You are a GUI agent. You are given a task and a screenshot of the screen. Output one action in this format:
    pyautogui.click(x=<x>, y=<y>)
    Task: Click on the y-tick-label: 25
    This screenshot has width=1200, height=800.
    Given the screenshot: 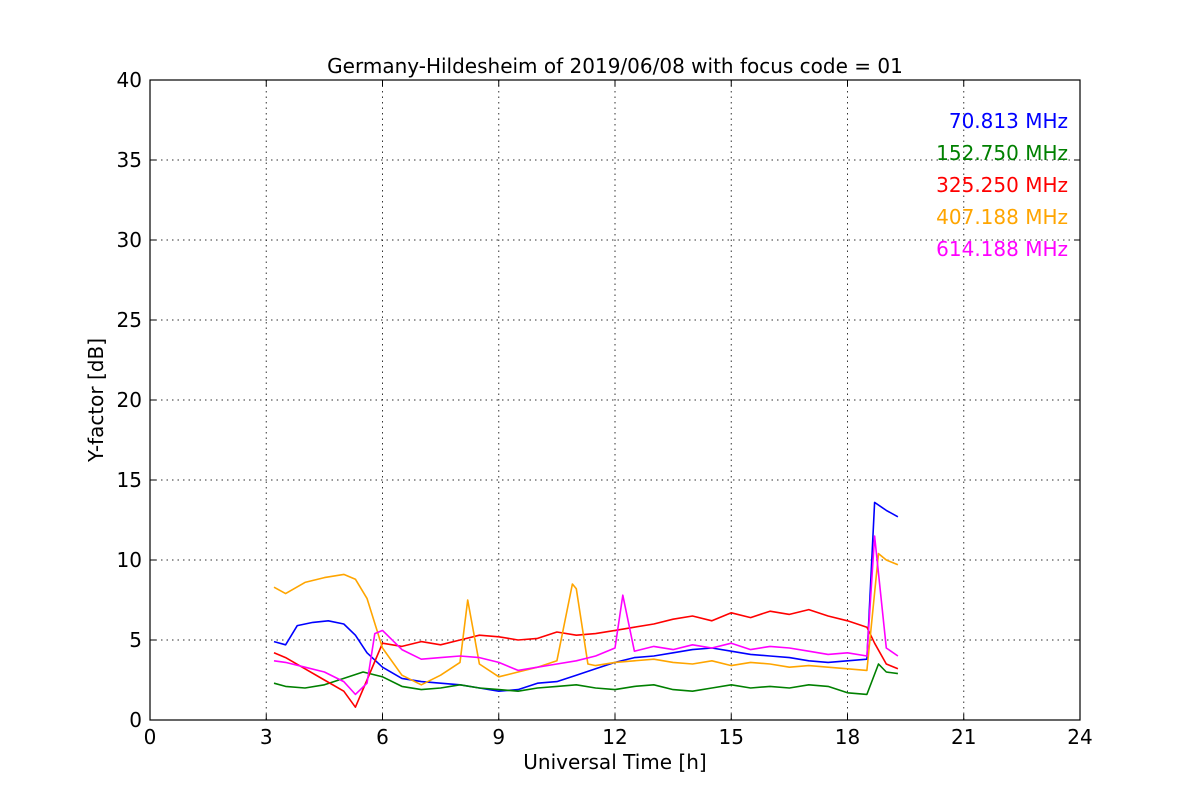 What is the action you would take?
    pyautogui.click(x=129, y=320)
    